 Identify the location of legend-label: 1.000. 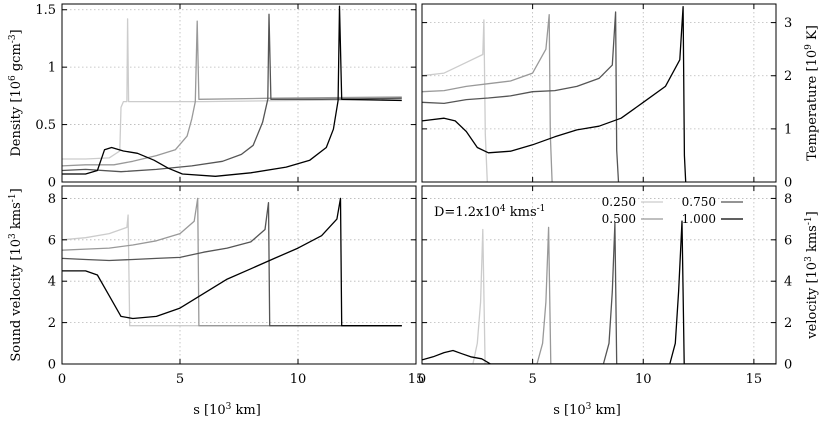
(699, 219).